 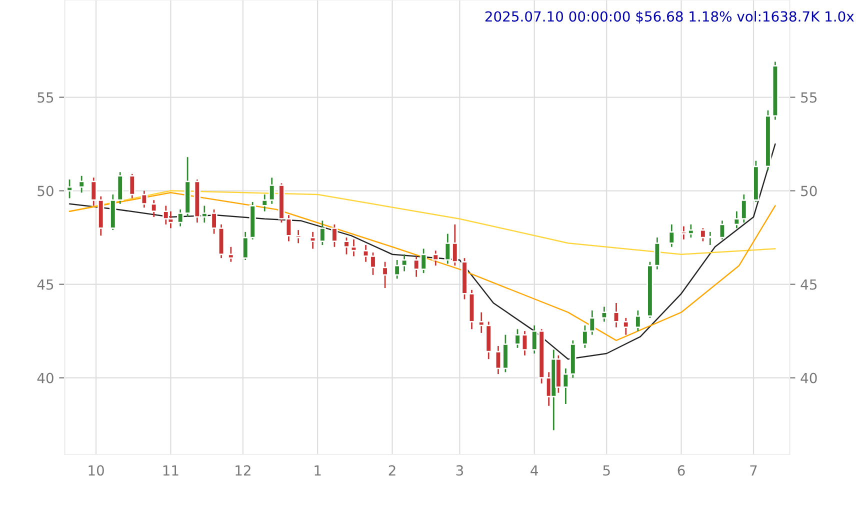 What do you see at coordinates (45, 378) in the screenshot?
I see `y-tick-label: 40` at bounding box center [45, 378].